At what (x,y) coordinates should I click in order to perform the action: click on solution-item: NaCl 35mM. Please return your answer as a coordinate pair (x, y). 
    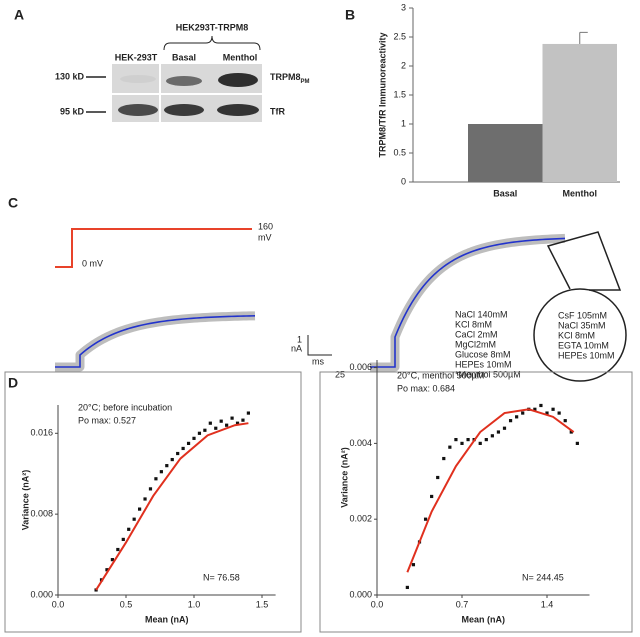
    Looking at the image, I should click on (582, 325).